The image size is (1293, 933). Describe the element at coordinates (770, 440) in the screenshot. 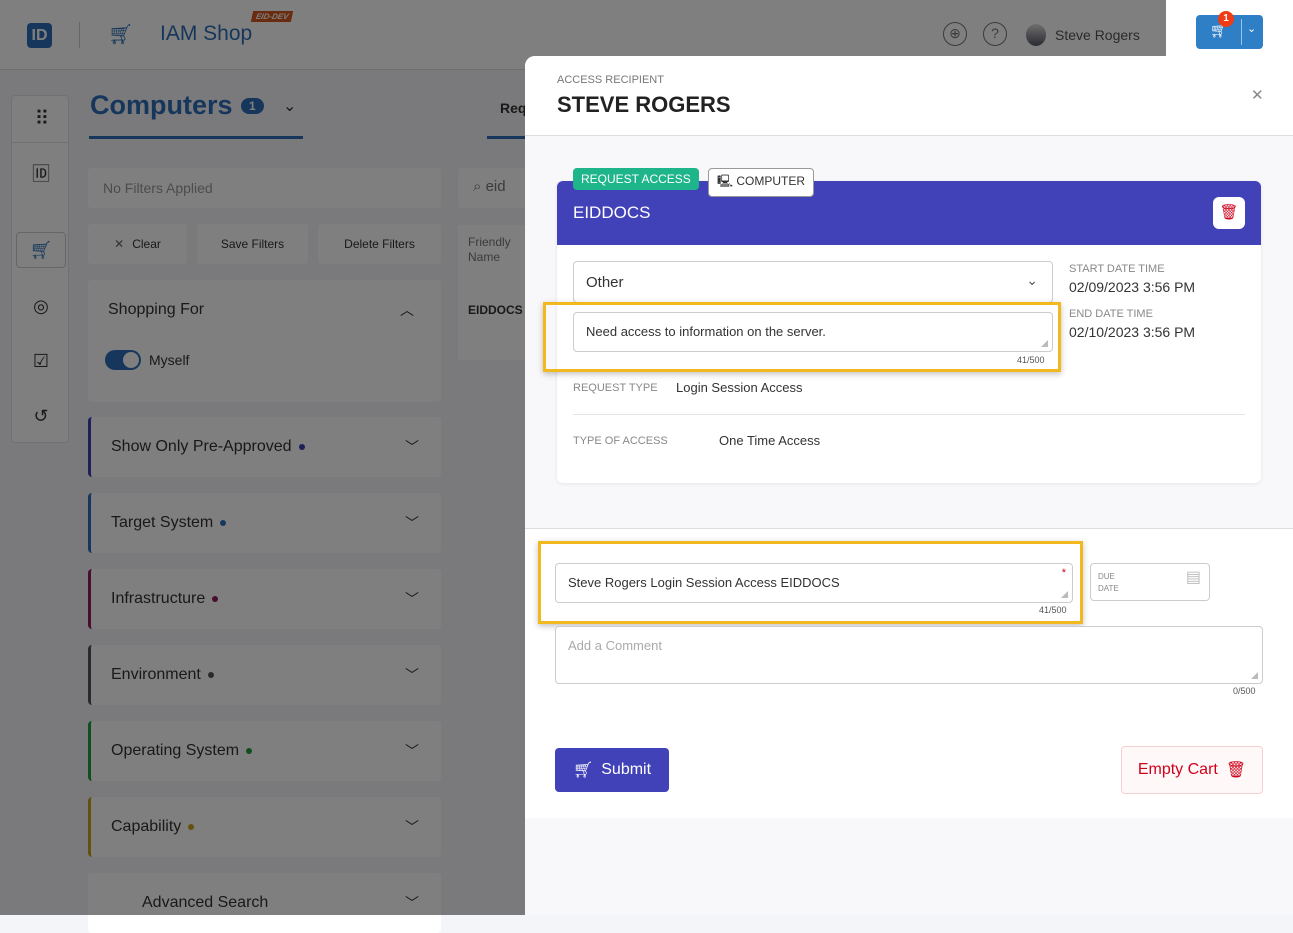

I see `access-type-value: One Time Access` at that location.